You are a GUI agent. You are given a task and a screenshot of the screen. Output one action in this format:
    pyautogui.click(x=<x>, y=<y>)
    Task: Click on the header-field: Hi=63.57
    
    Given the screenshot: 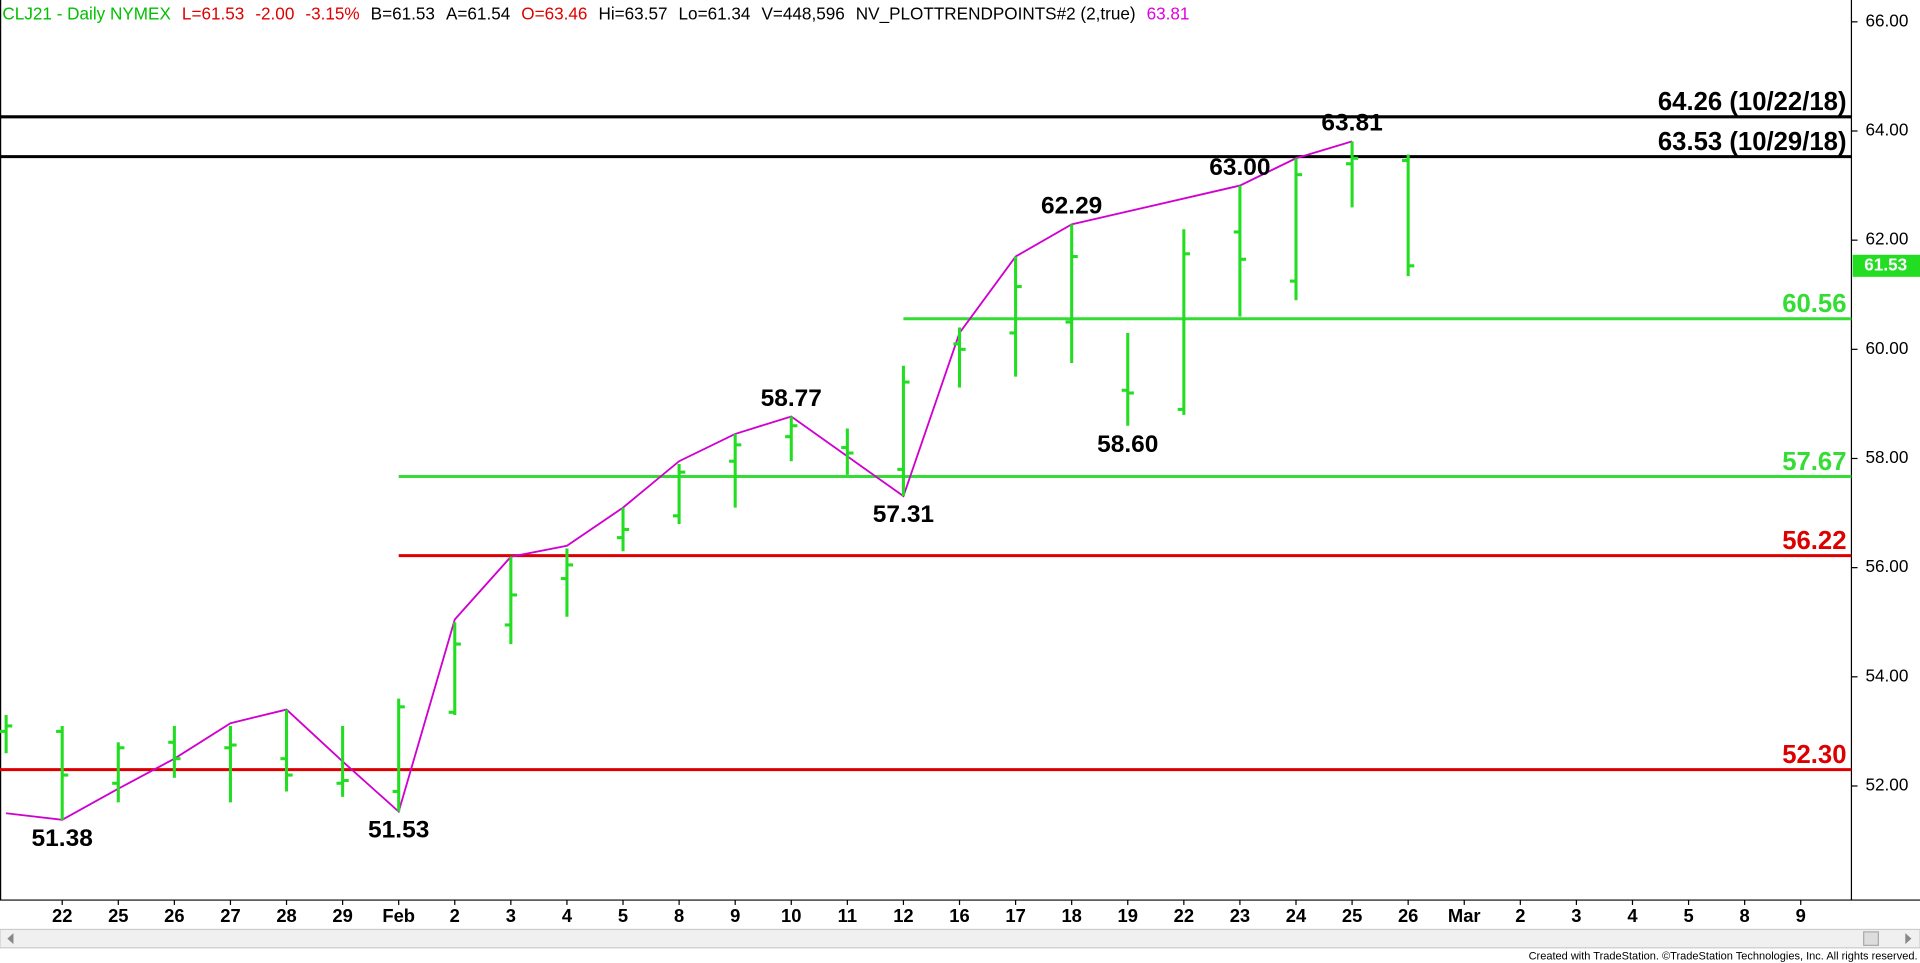 What is the action you would take?
    pyautogui.click(x=632, y=13)
    